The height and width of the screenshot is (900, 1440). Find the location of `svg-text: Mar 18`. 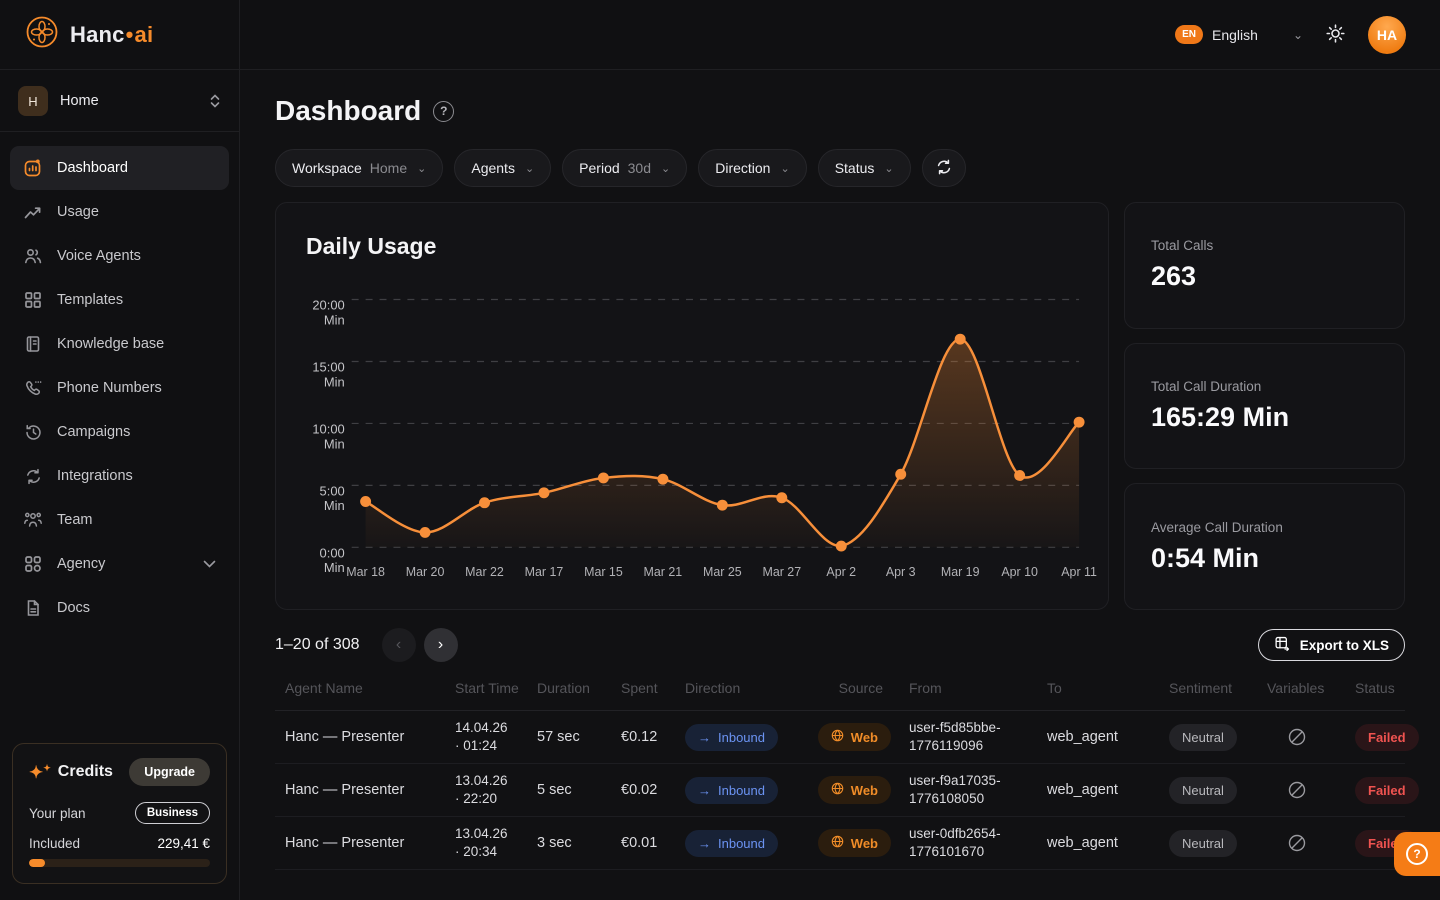

svg-text: Mar 18 is located at coordinates (365, 572).